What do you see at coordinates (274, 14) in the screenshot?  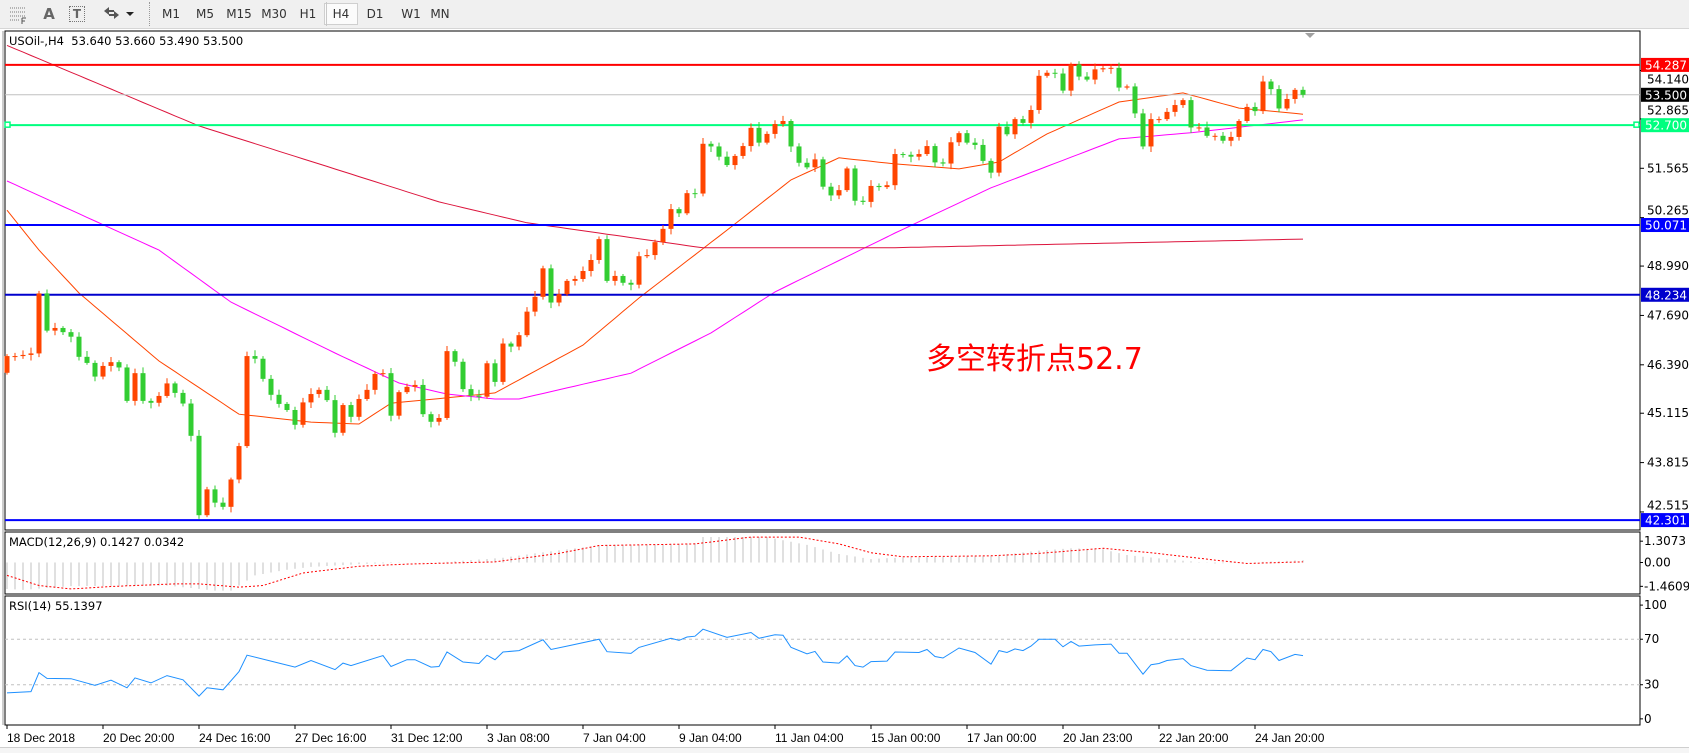 I see `timeframe-button-m30: M30` at bounding box center [274, 14].